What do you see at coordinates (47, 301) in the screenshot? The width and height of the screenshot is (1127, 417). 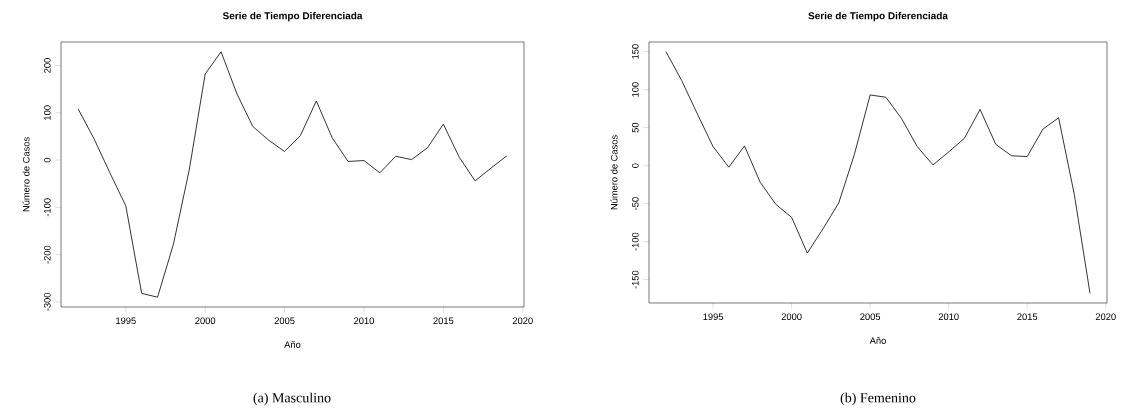 I see `y-tick-label: -300` at bounding box center [47, 301].